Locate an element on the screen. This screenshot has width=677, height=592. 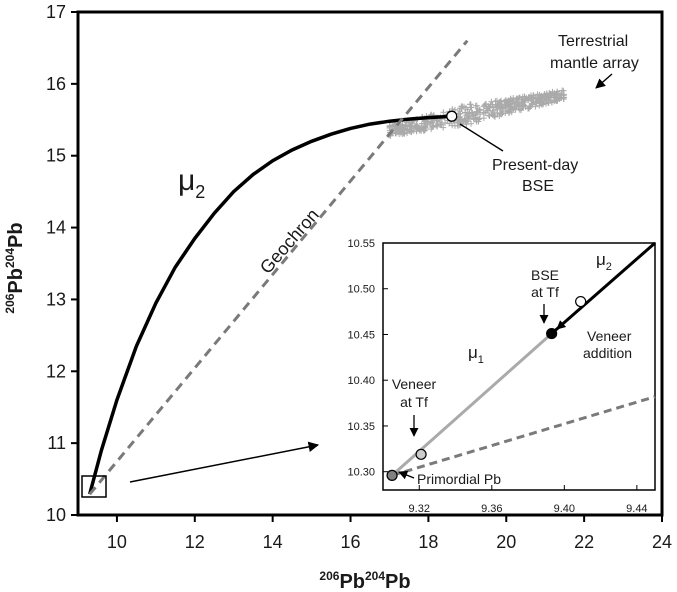
inset-primordial-arrow is located at coordinates (406, 475).